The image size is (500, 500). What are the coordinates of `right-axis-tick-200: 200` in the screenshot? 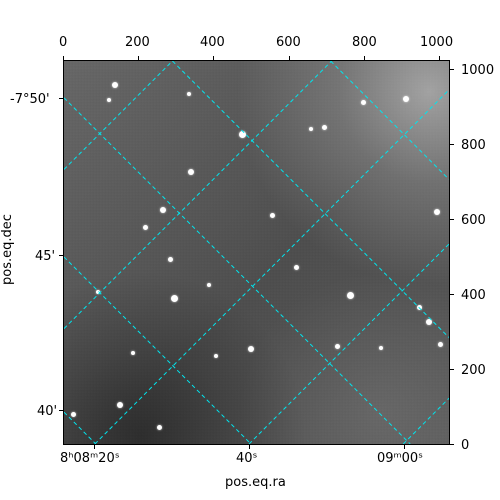 It's located at (473, 370).